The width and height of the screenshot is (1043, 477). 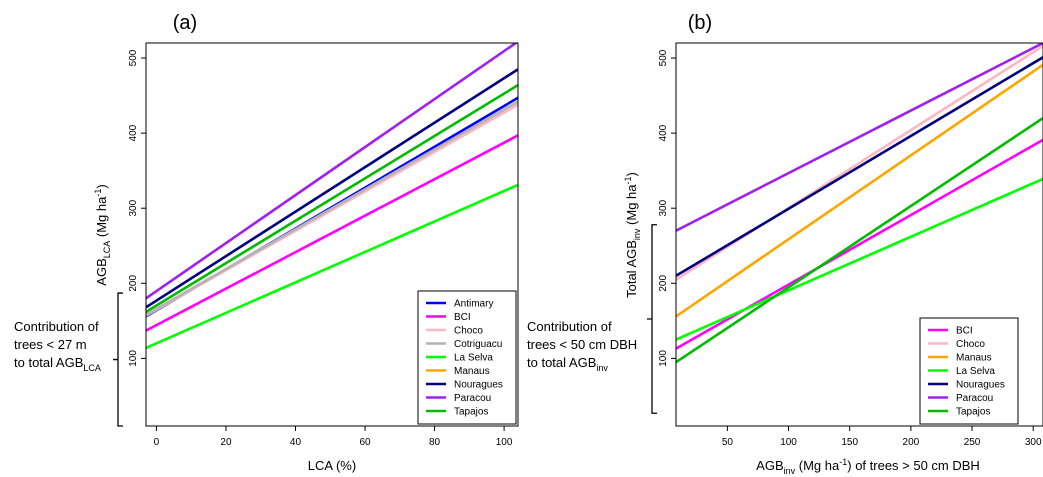 What do you see at coordinates (157, 442) in the screenshot?
I see `x-tick-label: 0` at bounding box center [157, 442].